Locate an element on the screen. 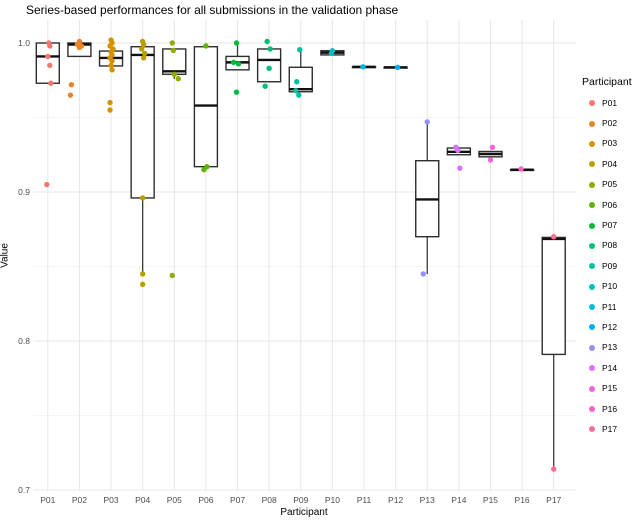 Image resolution: width=640 pixels, height=522 pixels. boxplot-P08 is located at coordinates (269, 65).